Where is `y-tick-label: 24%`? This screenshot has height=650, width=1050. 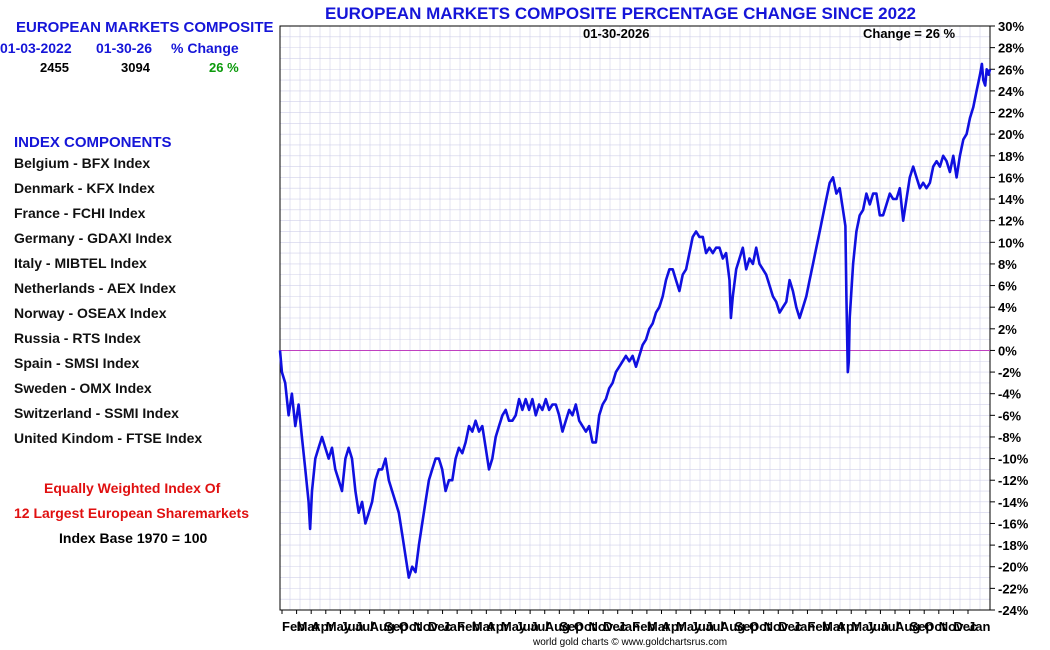
y-tick-label: 24% is located at coordinates (1011, 91).